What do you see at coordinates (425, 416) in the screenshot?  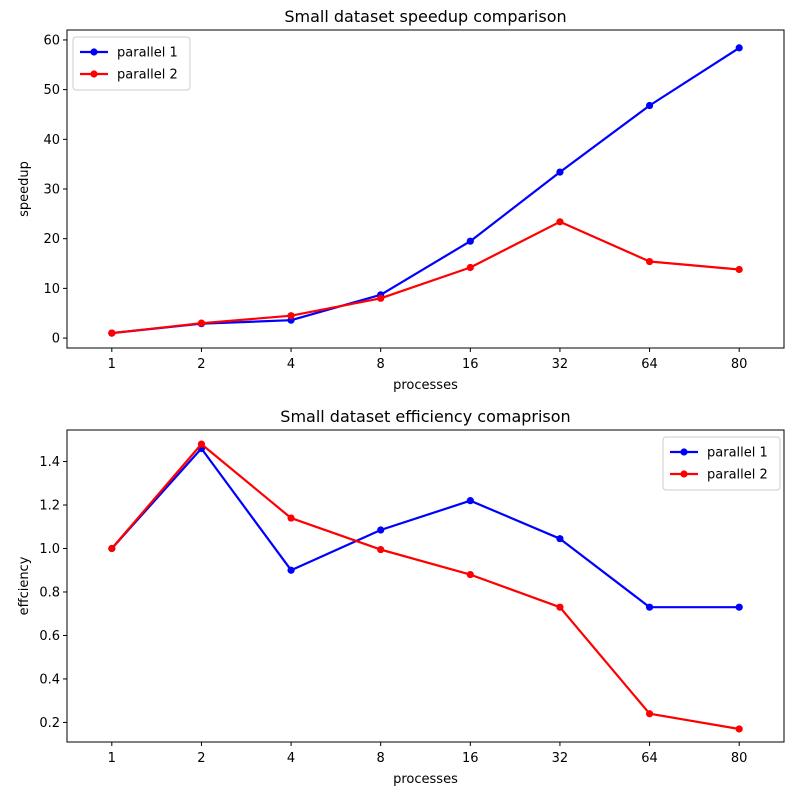 I see `chart-title: Small dataset efficiency comaprison` at bounding box center [425, 416].